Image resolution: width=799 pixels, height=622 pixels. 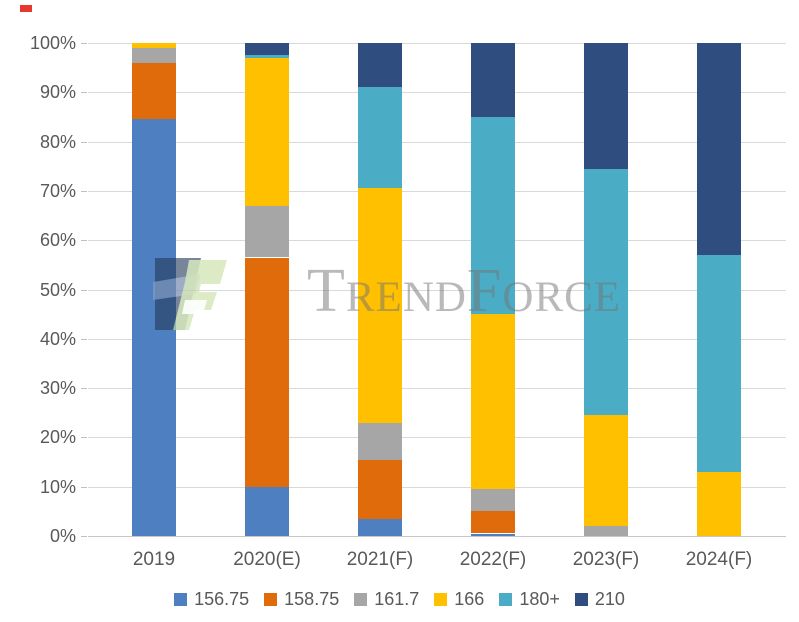 I want to click on chart-legend: 156.75 158.75 161.7 166 180+ 210, so click(x=399, y=599).